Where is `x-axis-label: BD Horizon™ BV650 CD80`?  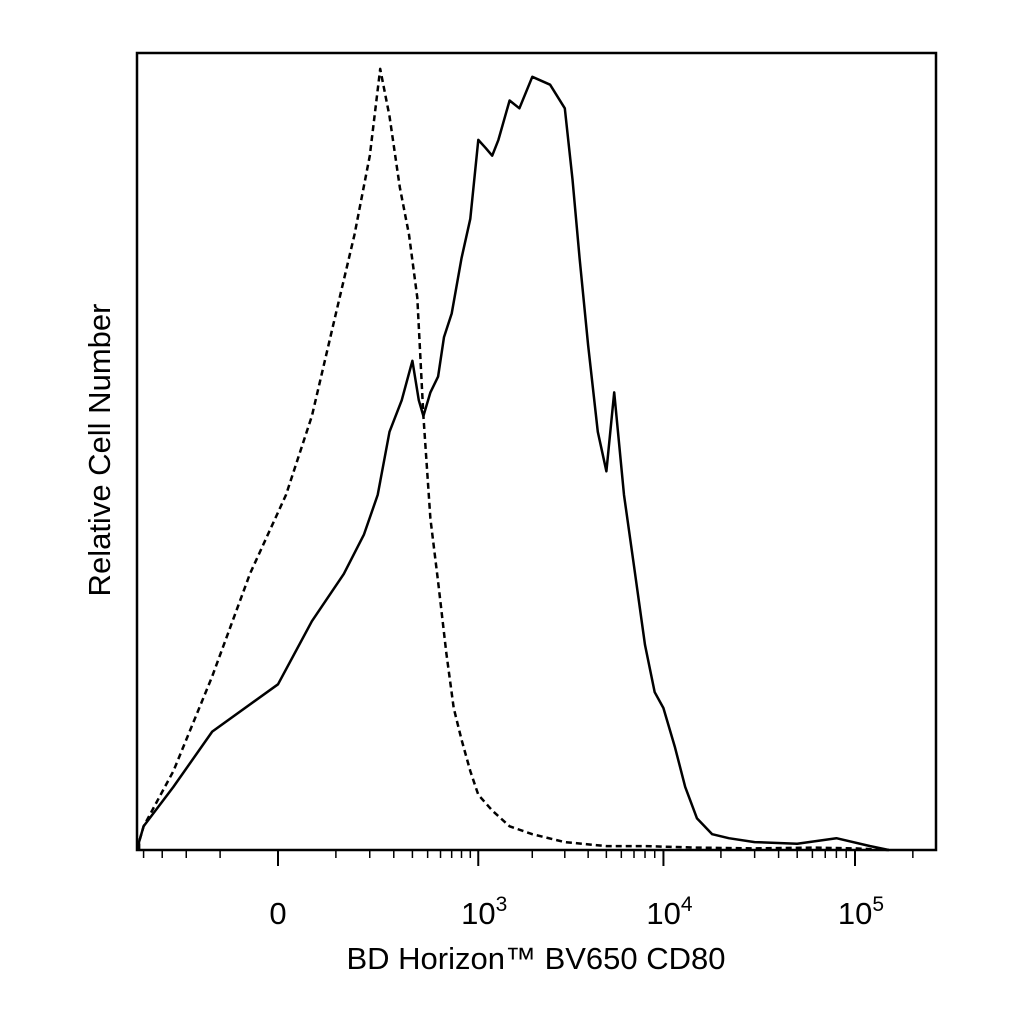 x-axis-label: BD Horizon™ BV650 CD80 is located at coordinates (535, 958).